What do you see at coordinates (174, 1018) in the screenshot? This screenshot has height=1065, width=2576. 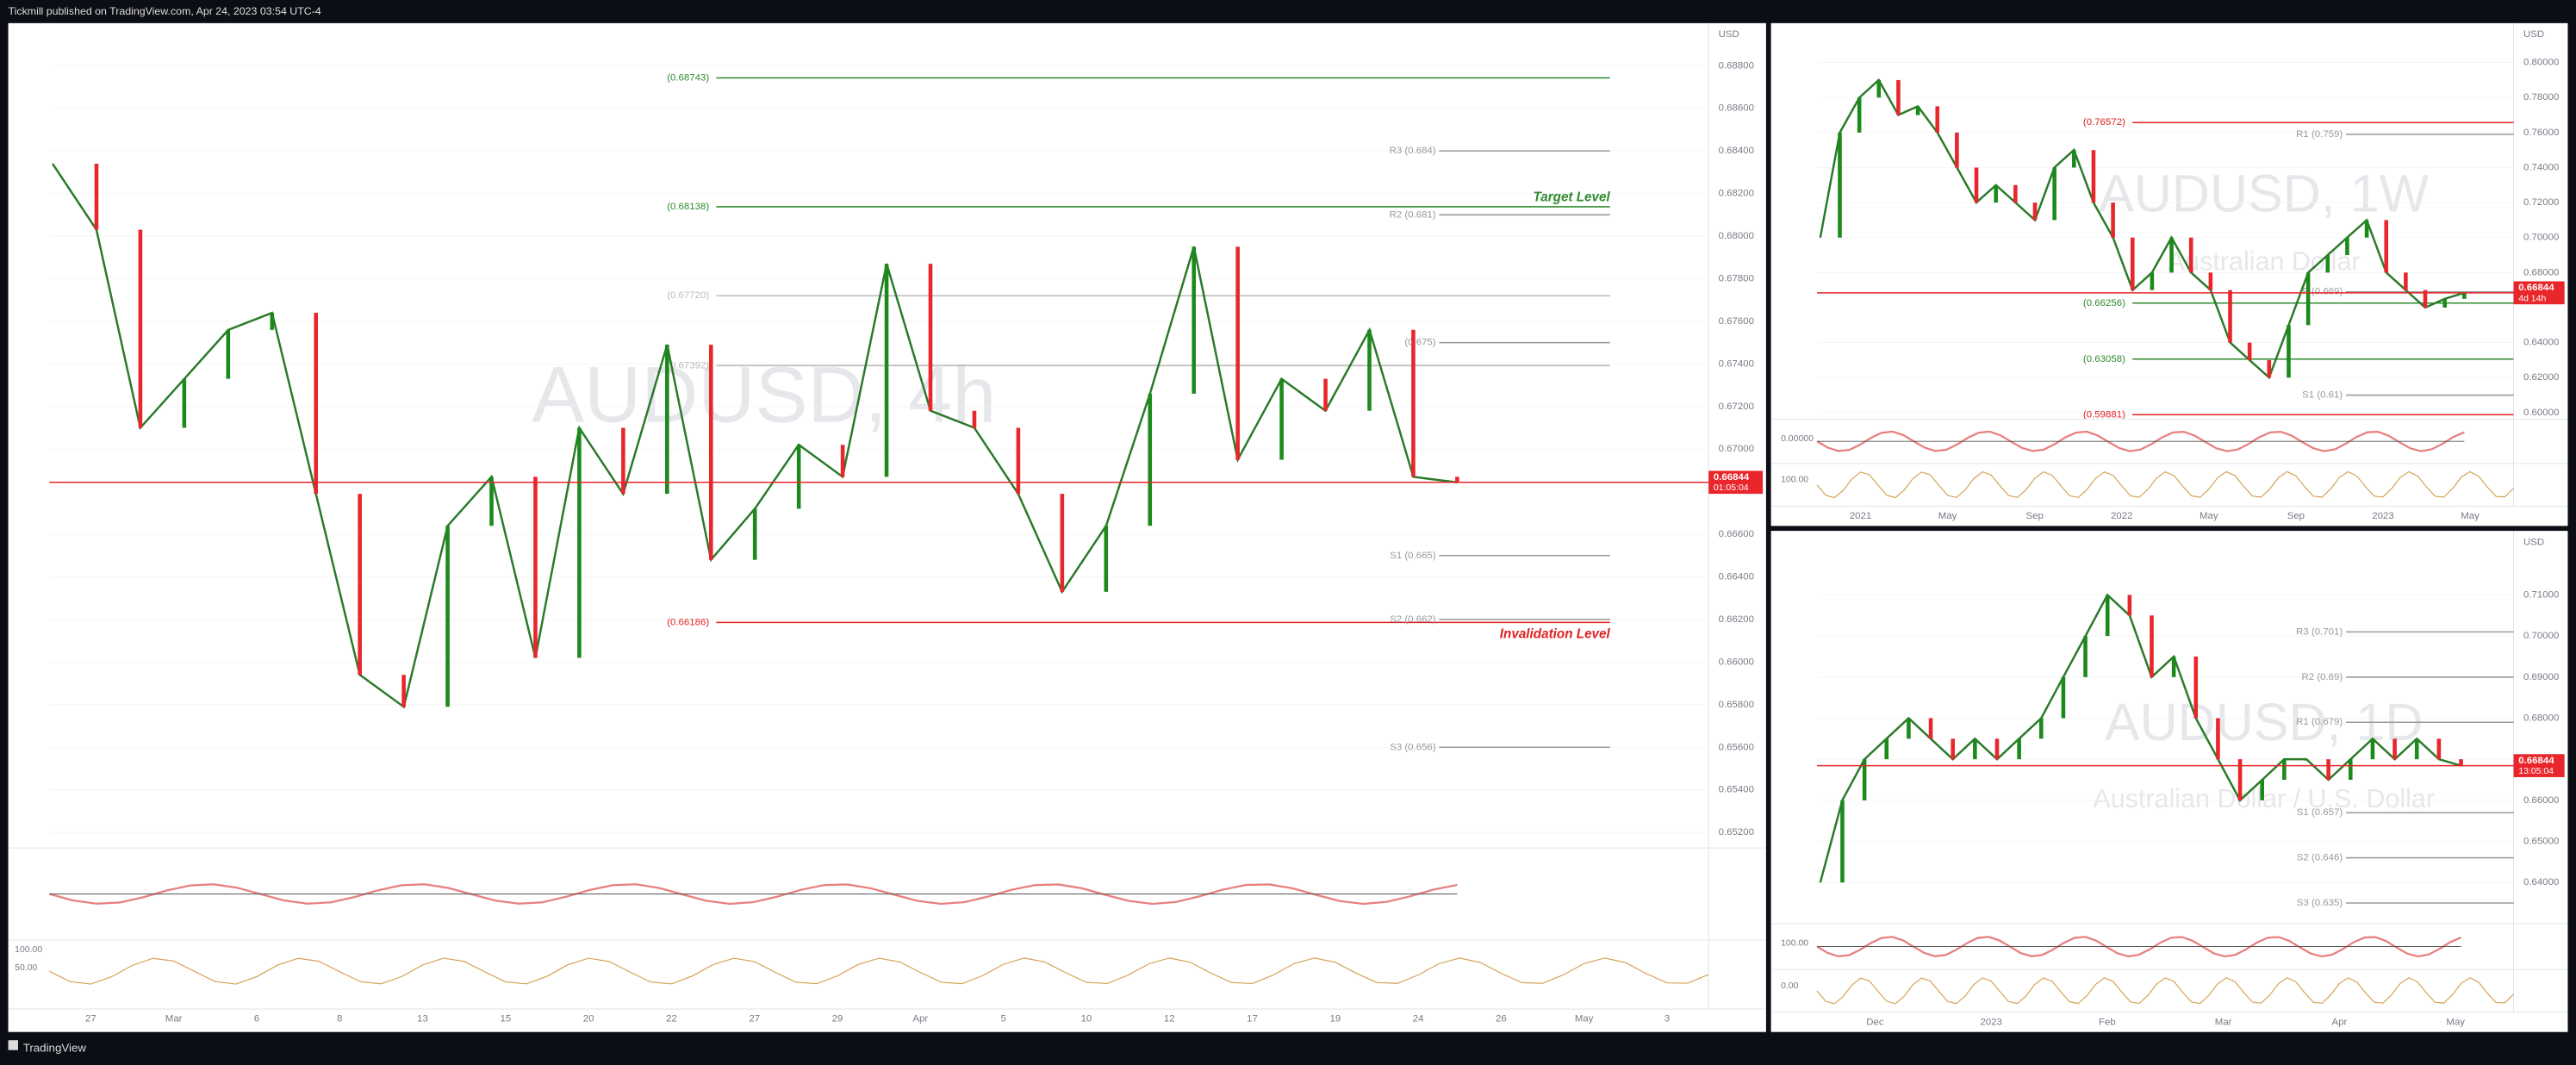 I see `x-tick-label: Mar` at bounding box center [174, 1018].